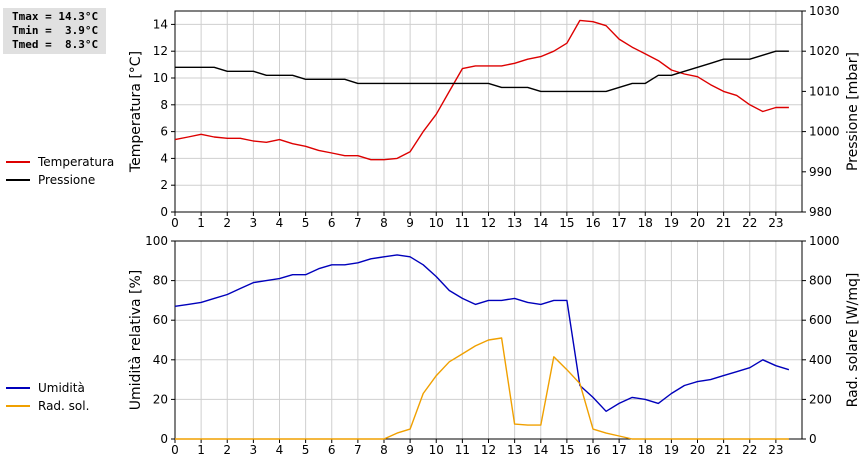 Image resolution: width=860 pixels, height=460 pixels. Describe the element at coordinates (227, 450) in the screenshot. I see `chart-2-x-tick-label: 2` at that location.